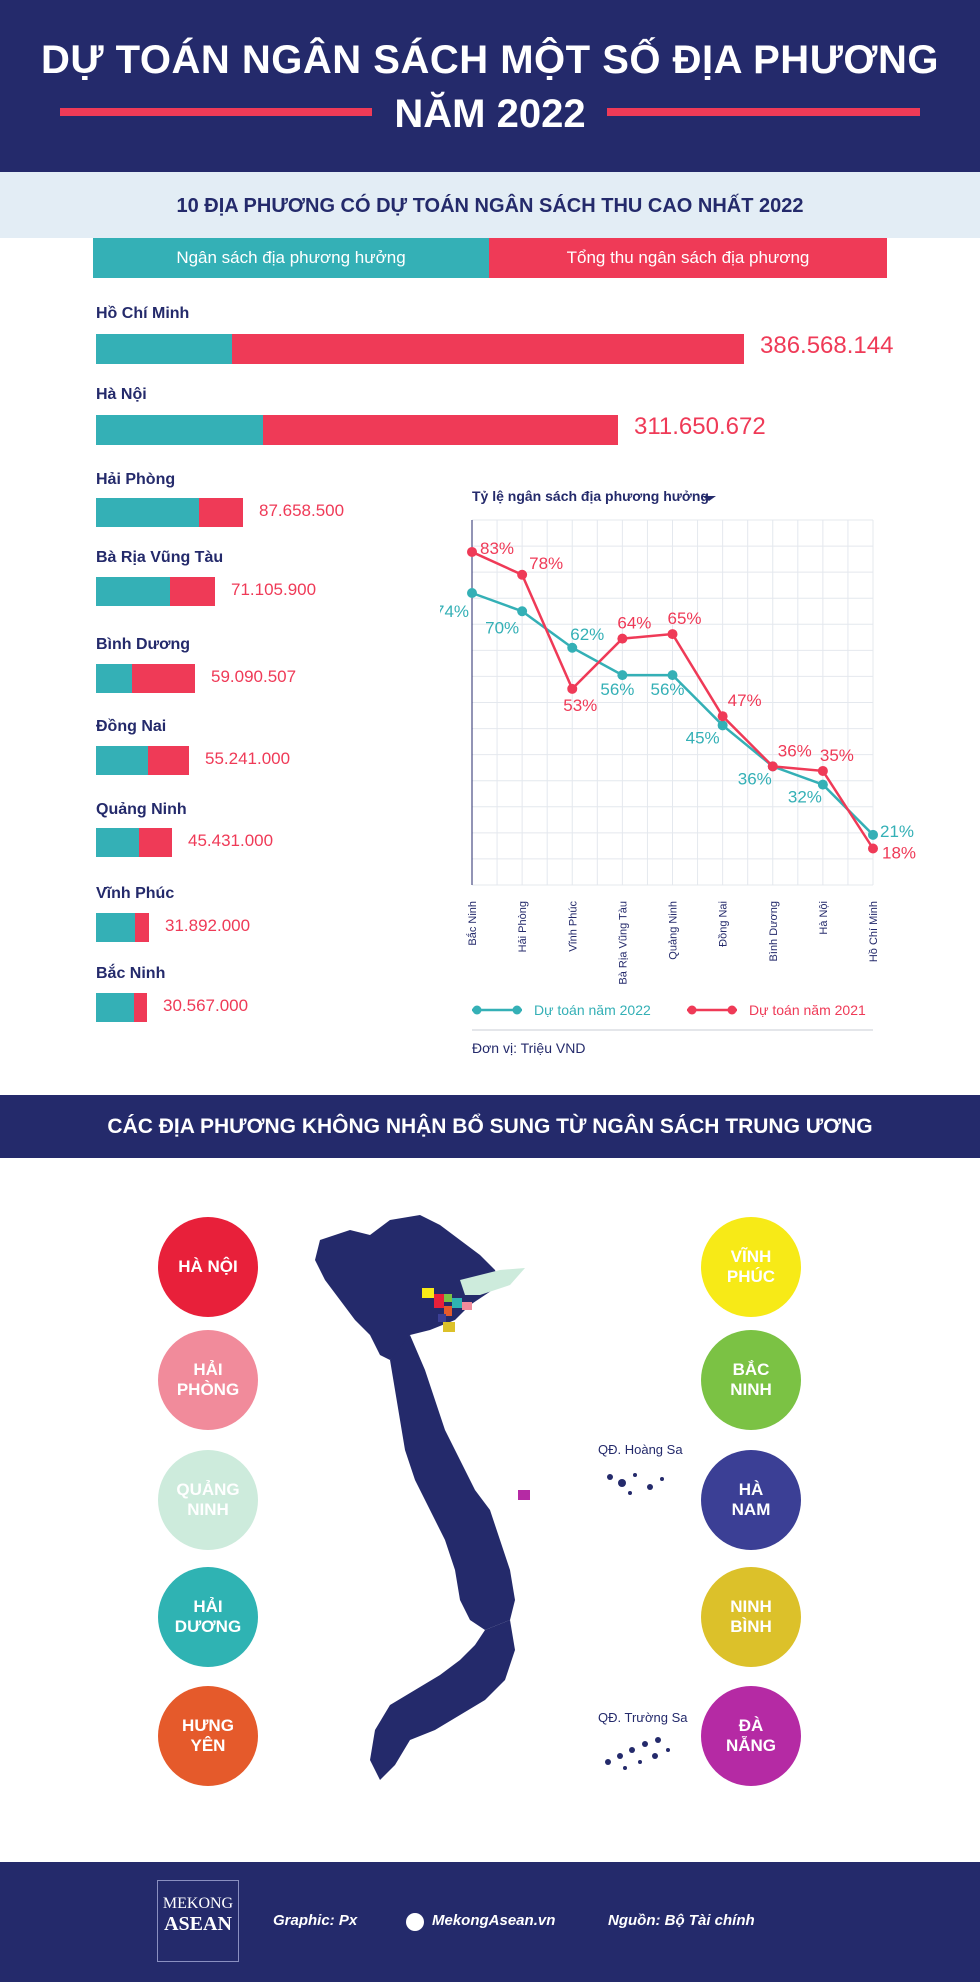 Image resolution: width=980 pixels, height=1982 pixels. I want to click on bar-value-label: 31.892.000, so click(208, 925).